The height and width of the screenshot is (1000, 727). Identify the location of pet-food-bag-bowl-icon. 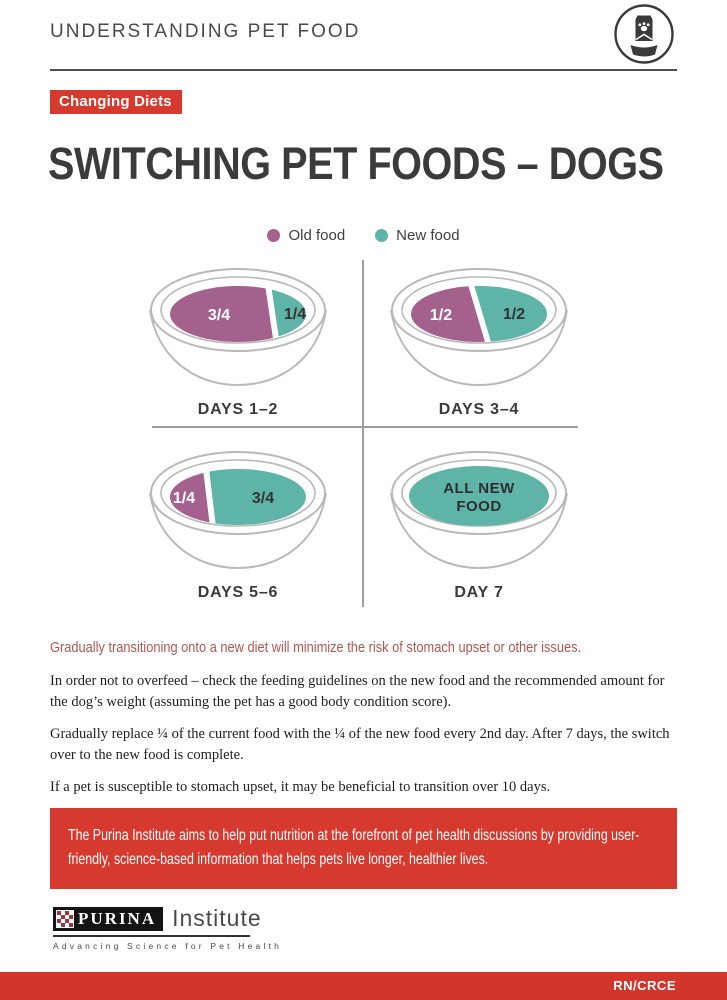
(644, 34).